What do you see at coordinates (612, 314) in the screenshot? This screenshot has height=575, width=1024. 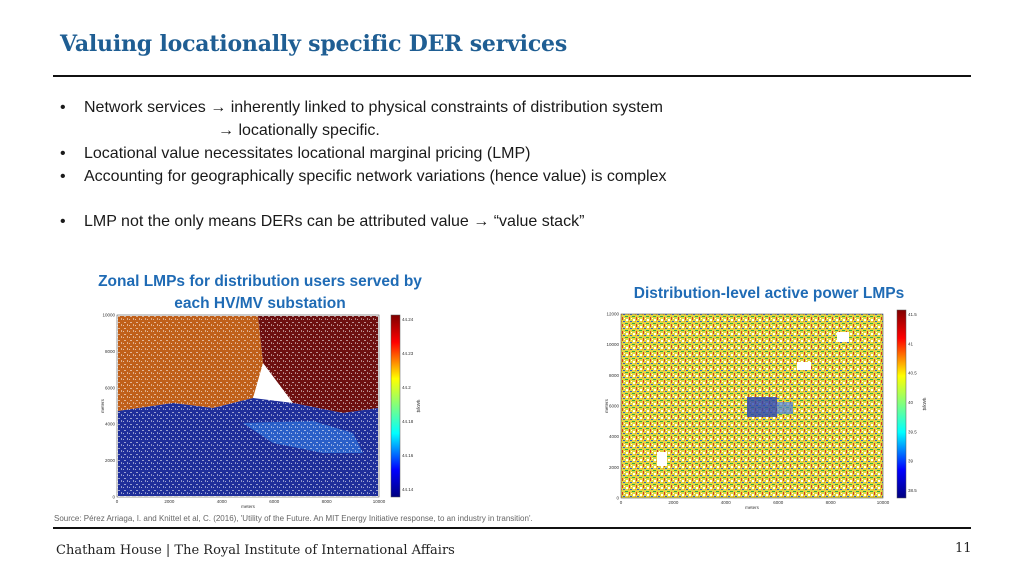 I see `y-tick-label: 12000` at bounding box center [612, 314].